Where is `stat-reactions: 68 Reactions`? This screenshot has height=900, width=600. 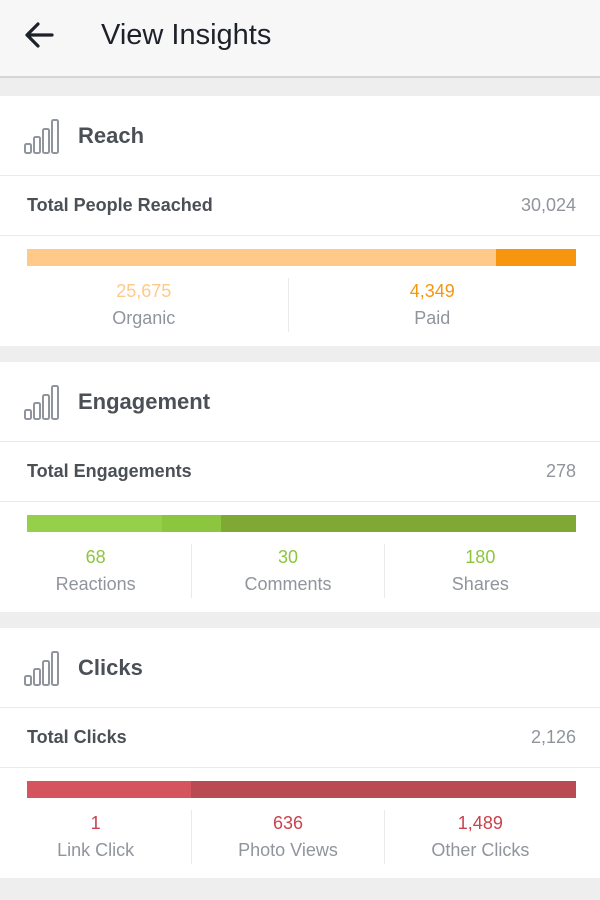 stat-reactions: 68 Reactions is located at coordinates (95, 571).